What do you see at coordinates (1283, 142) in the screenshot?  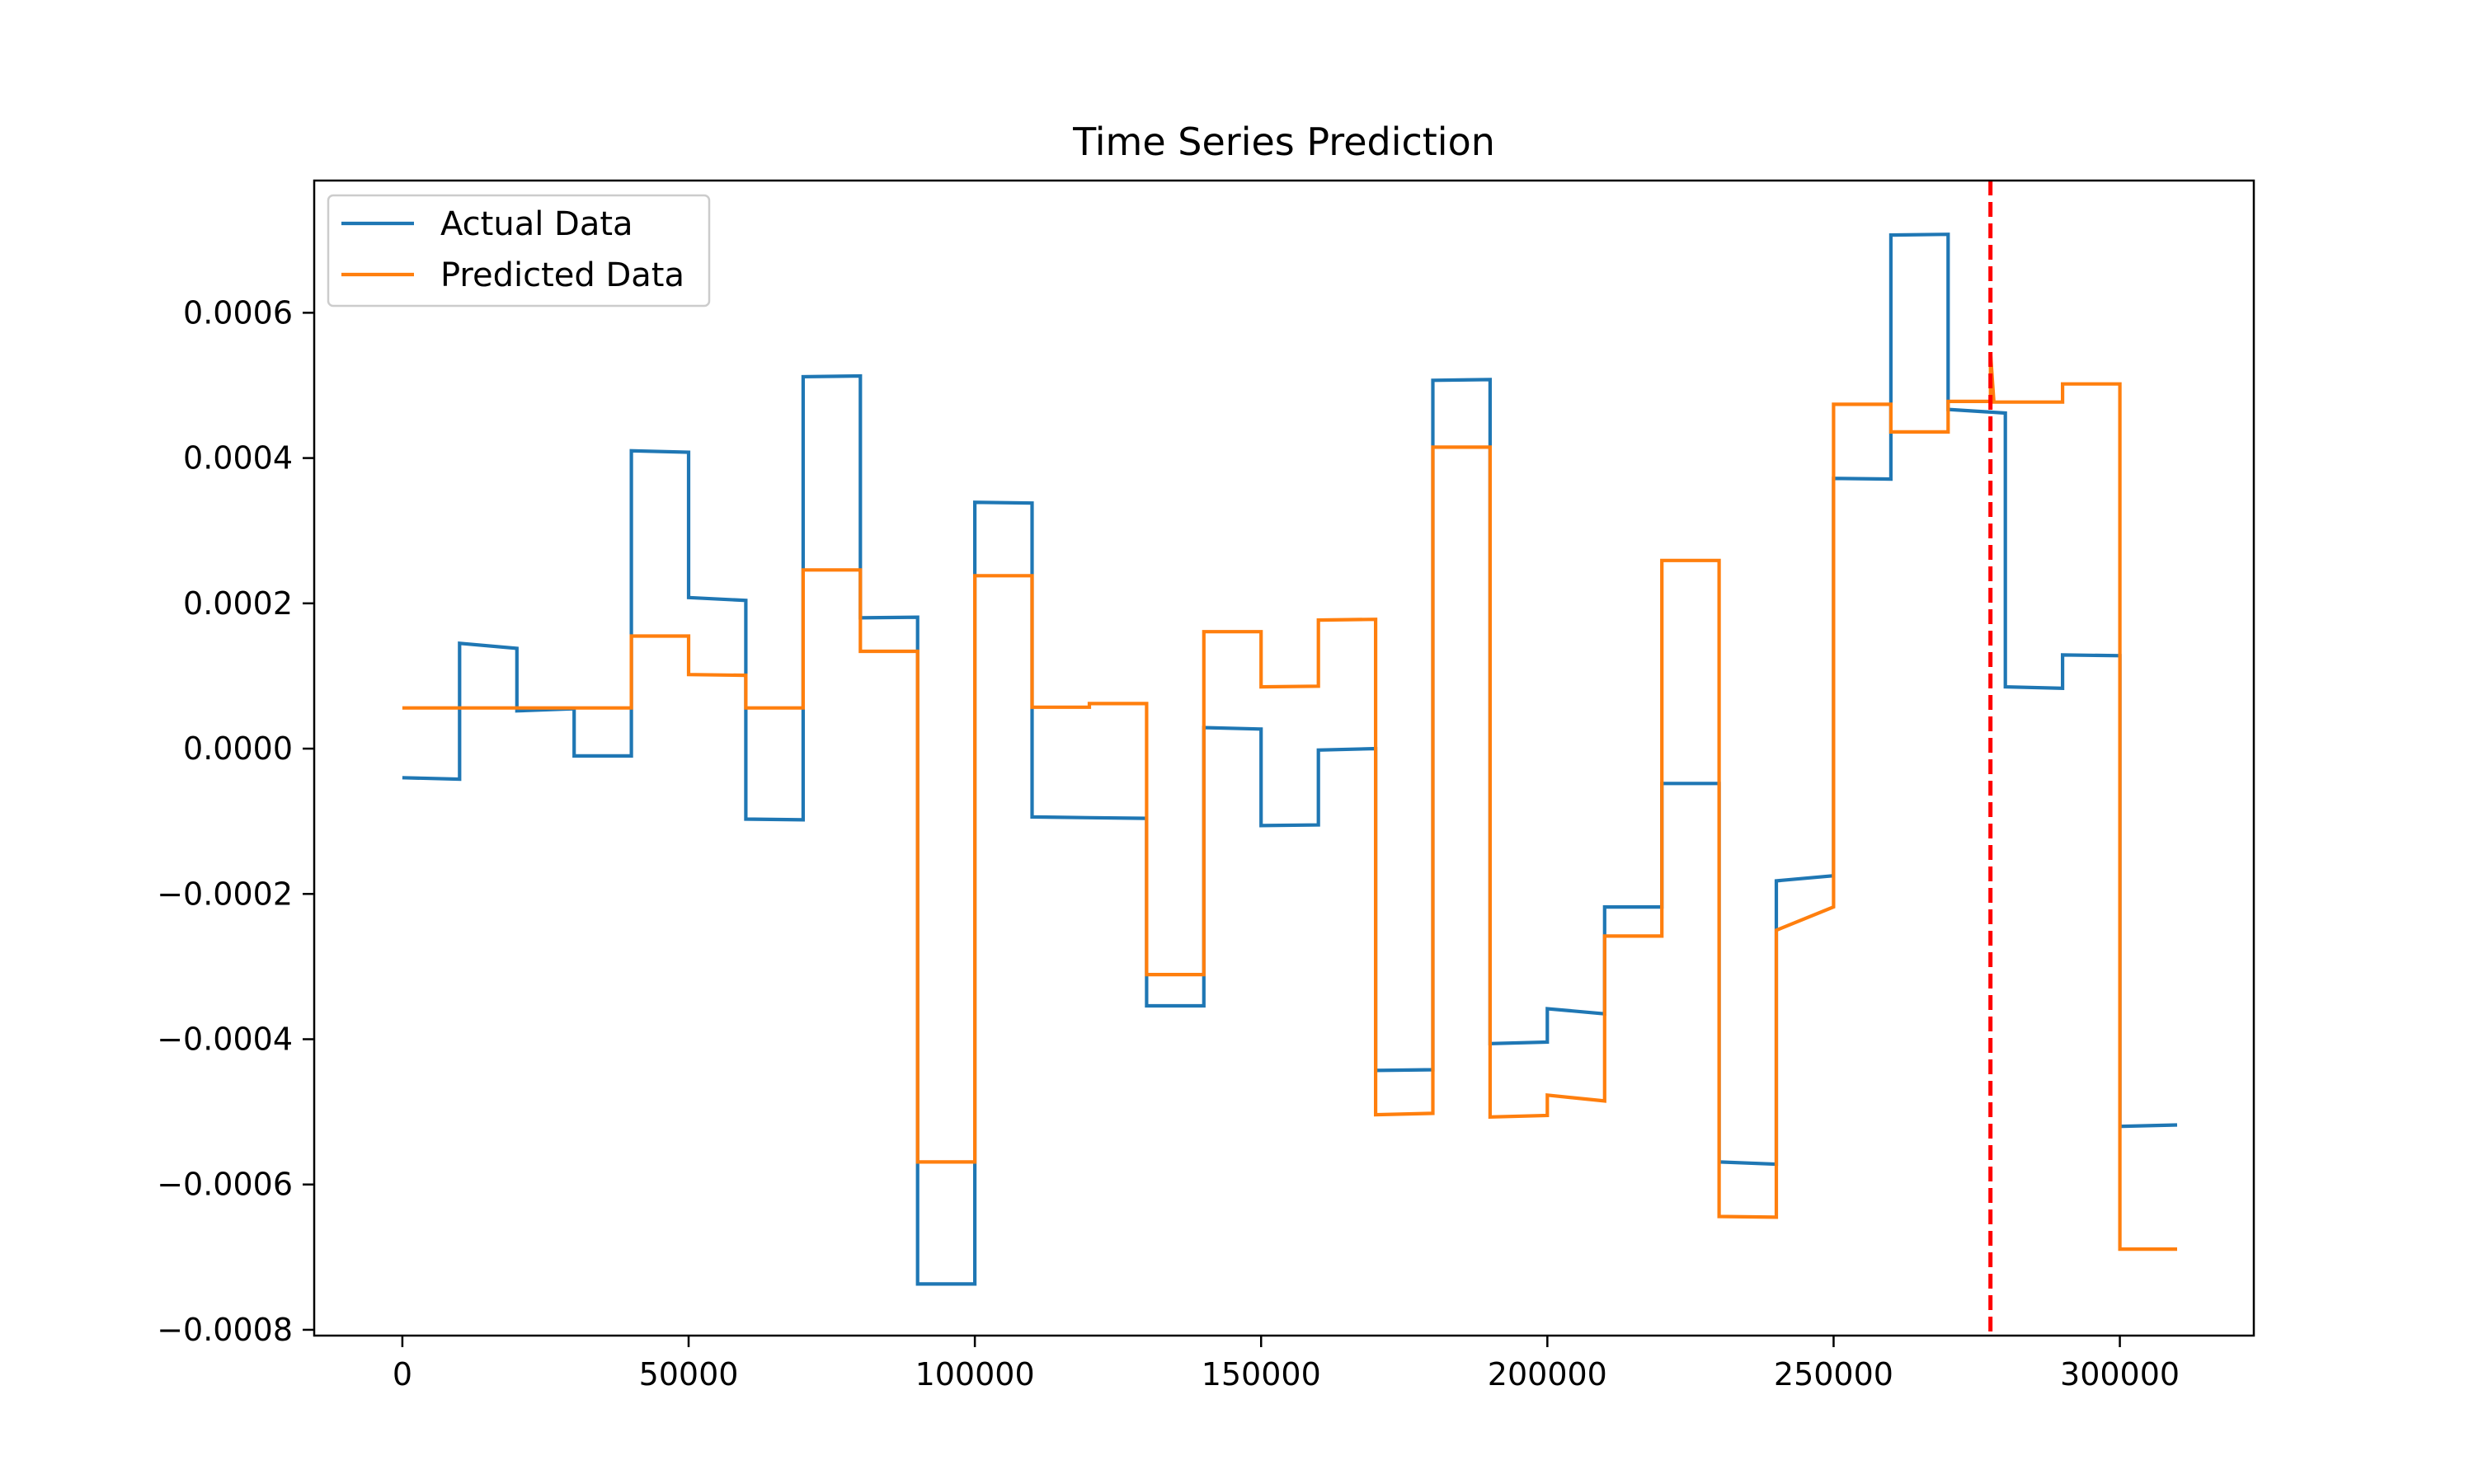 I see `chart-title: Time Series Prediction` at bounding box center [1283, 142].